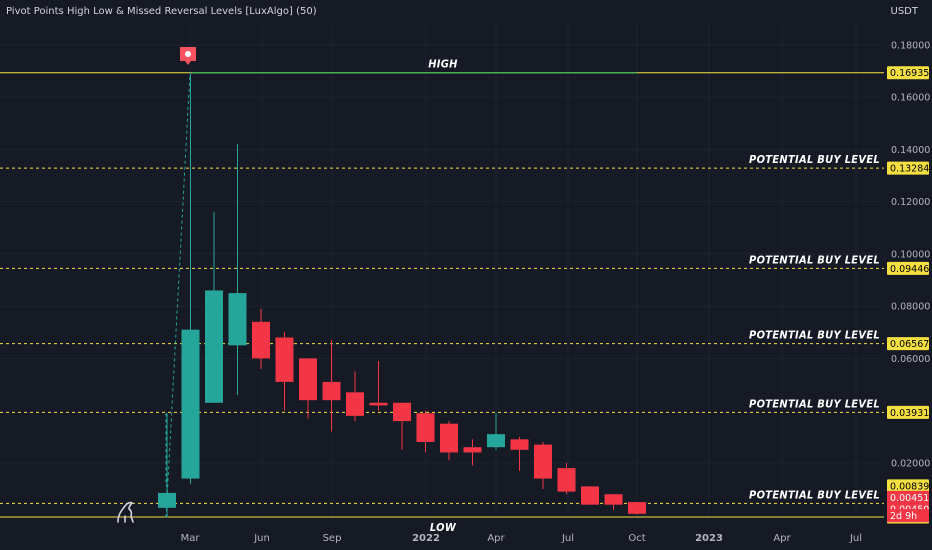 The height and width of the screenshot is (550, 932). I want to click on price-axis-label: 0.00451, so click(909, 498).